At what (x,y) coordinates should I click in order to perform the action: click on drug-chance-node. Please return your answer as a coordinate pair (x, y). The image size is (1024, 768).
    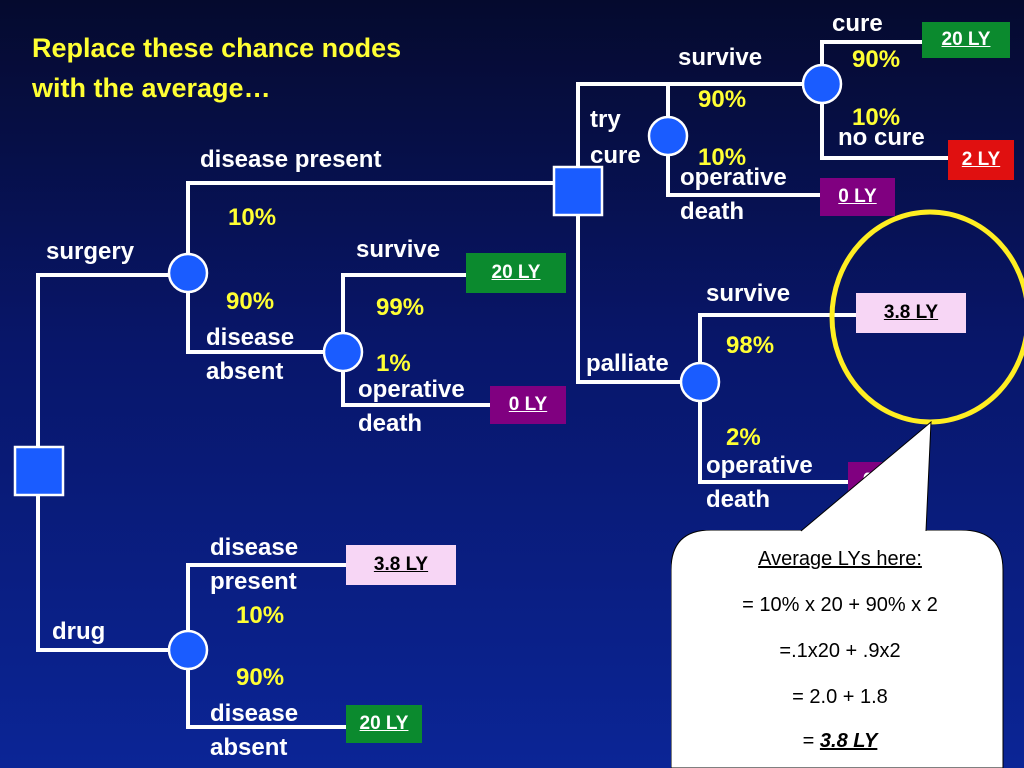
    Looking at the image, I should click on (188, 650).